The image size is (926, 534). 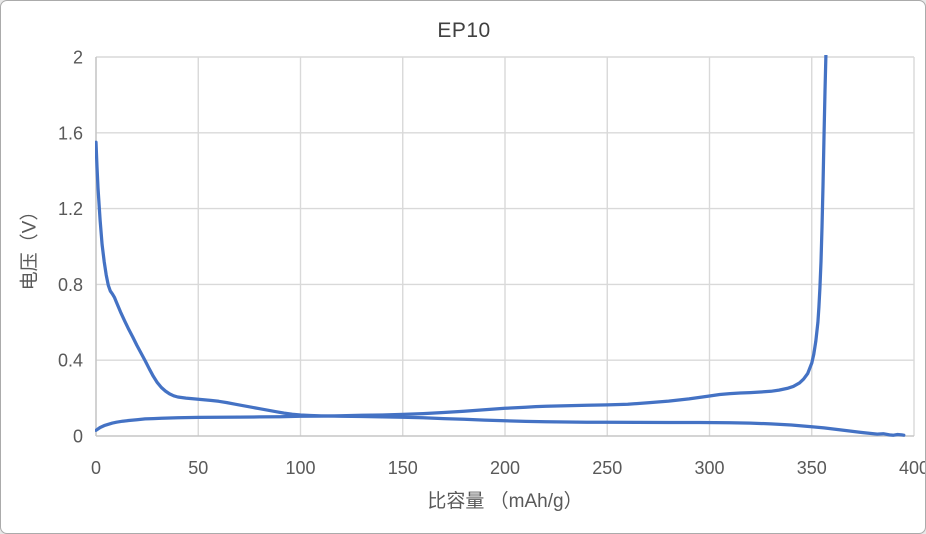 What do you see at coordinates (78, 437) in the screenshot?
I see `y-tick-label: 0` at bounding box center [78, 437].